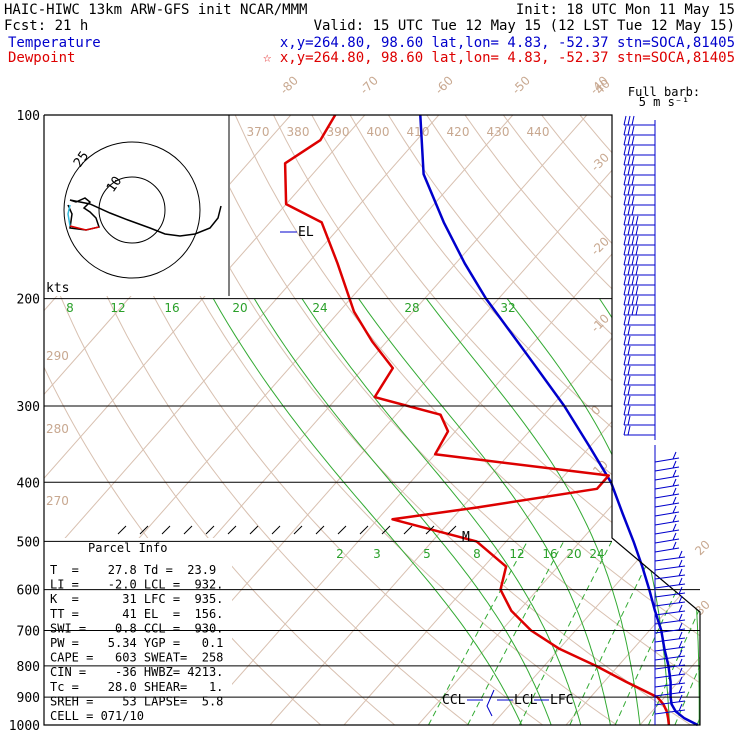 Image resolution: width=740 pixels, height=740 pixels. Describe the element at coordinates (28, 483) in the screenshot. I see `pressure-tick-label: 400` at that location.